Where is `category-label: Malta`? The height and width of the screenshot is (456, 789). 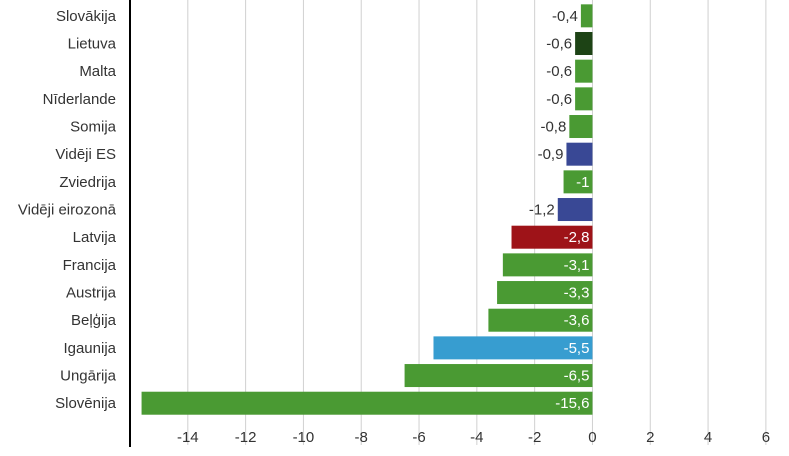 category-label: Malta is located at coordinates (97, 71).